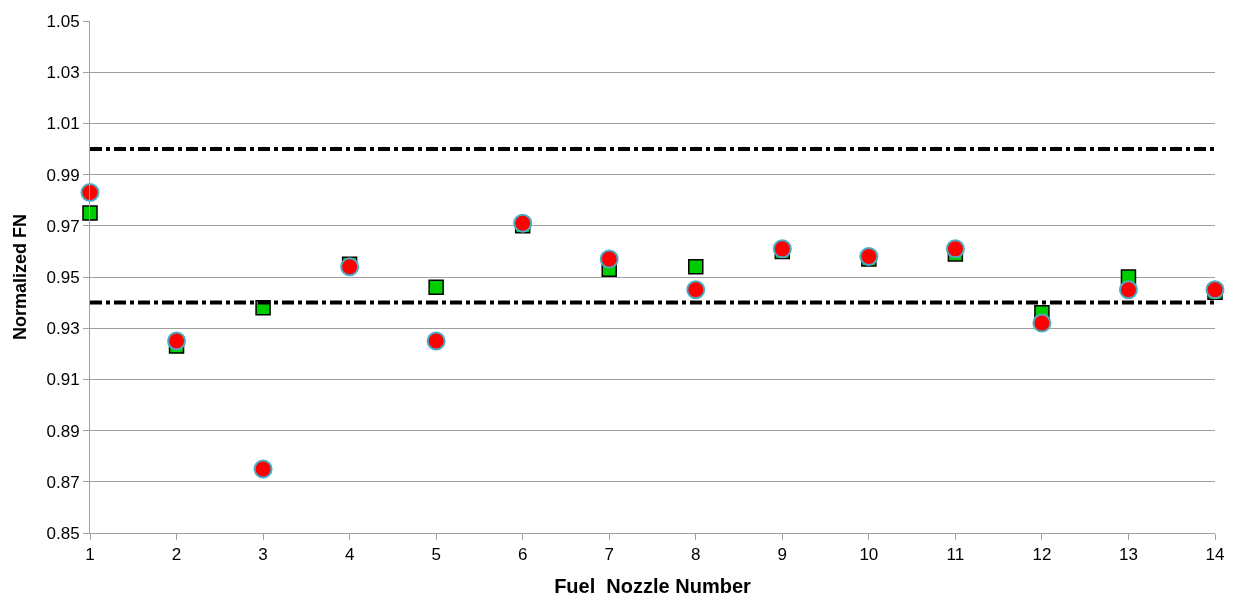 The height and width of the screenshot is (605, 1236). Describe the element at coordinates (1042, 555) in the screenshot. I see `x-tick-label: 12` at that location.